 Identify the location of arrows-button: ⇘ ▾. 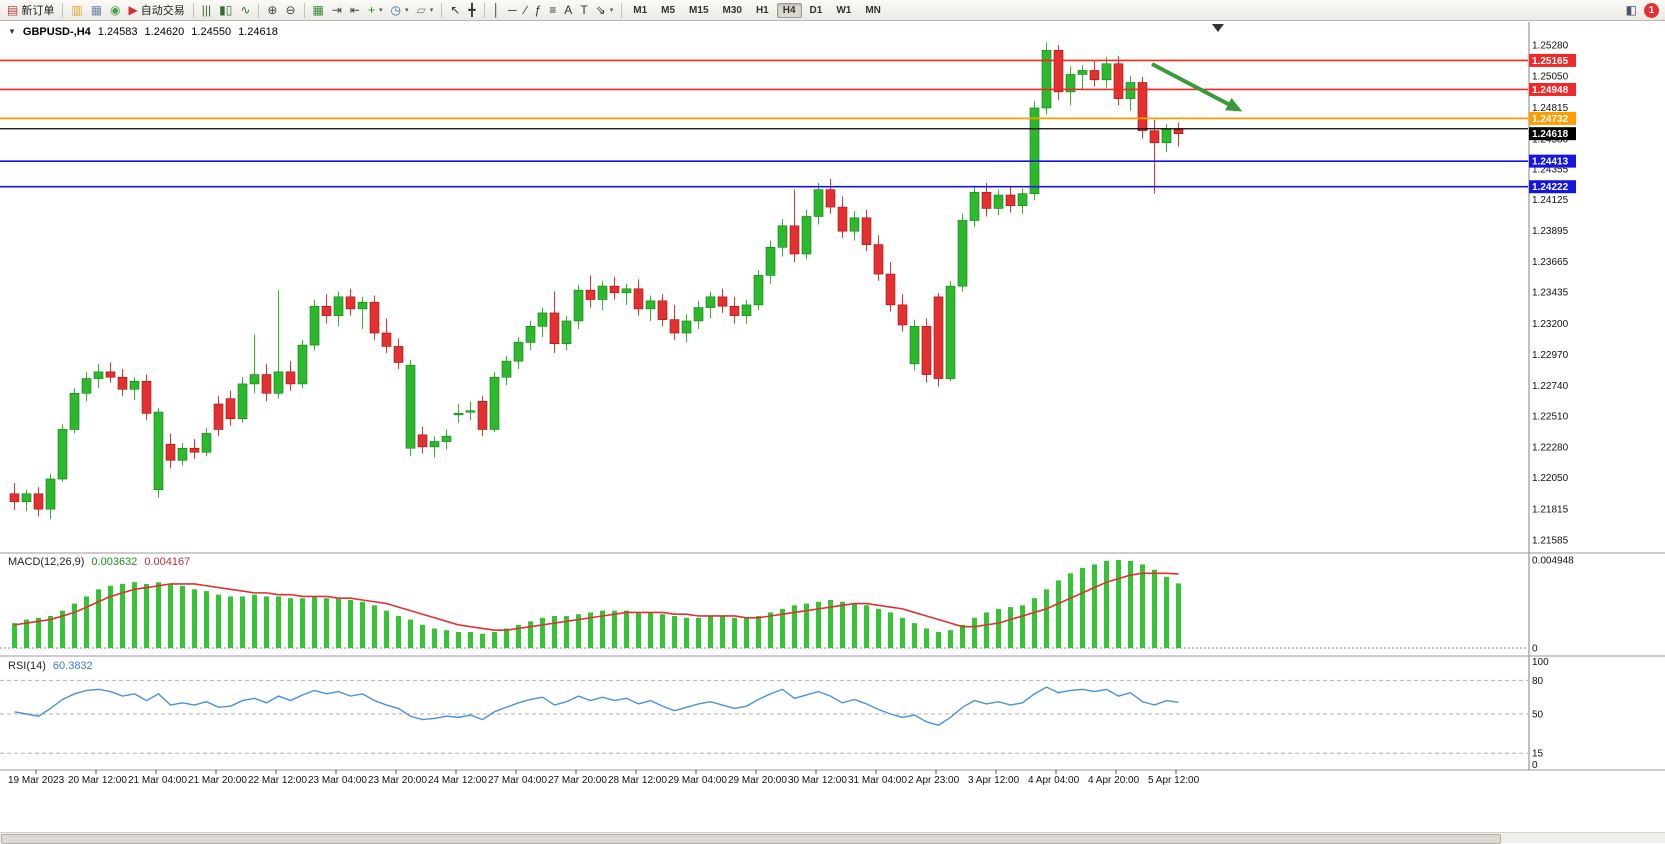
(605, 10).